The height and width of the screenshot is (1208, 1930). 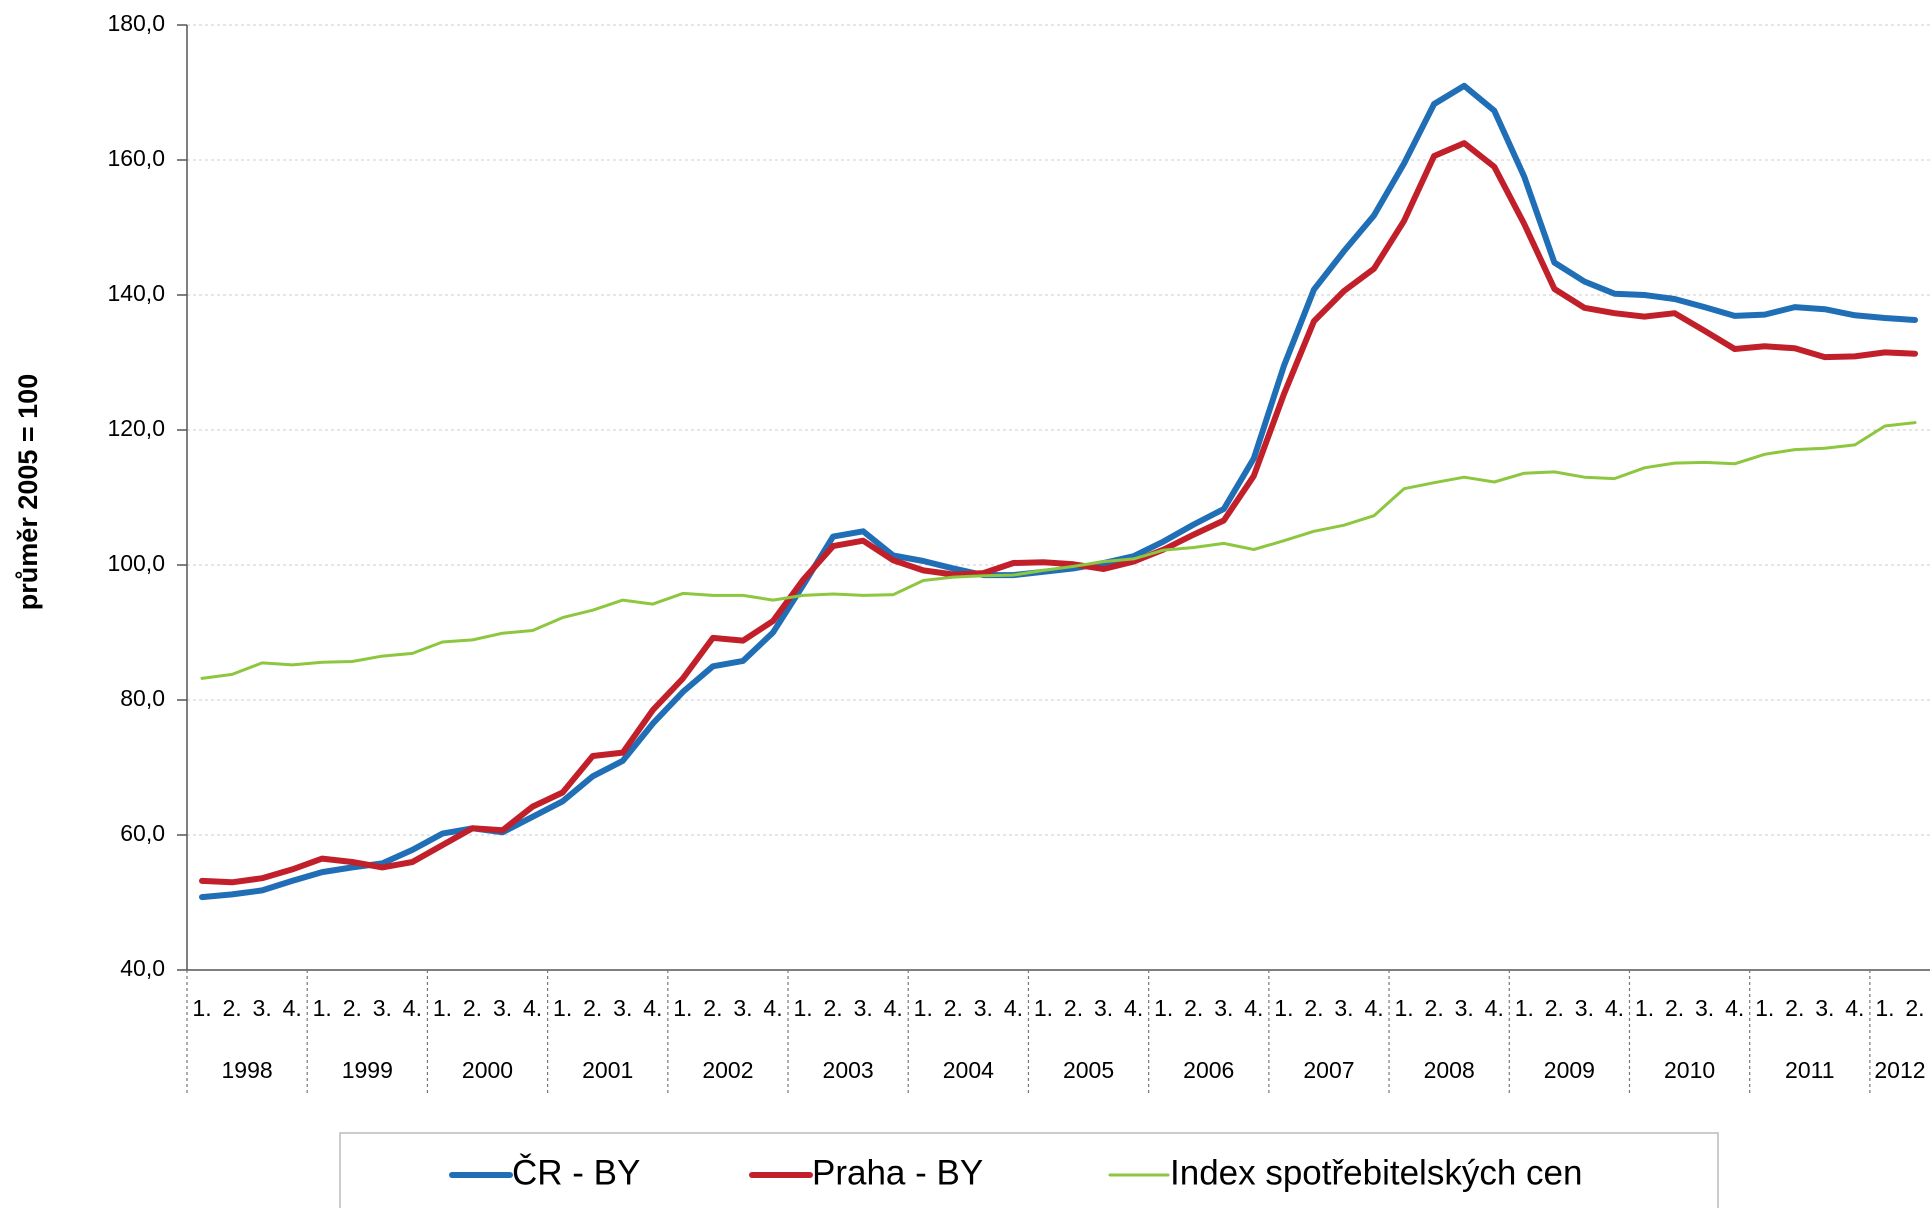 I want to click on legend-box, so click(x=1029, y=1170).